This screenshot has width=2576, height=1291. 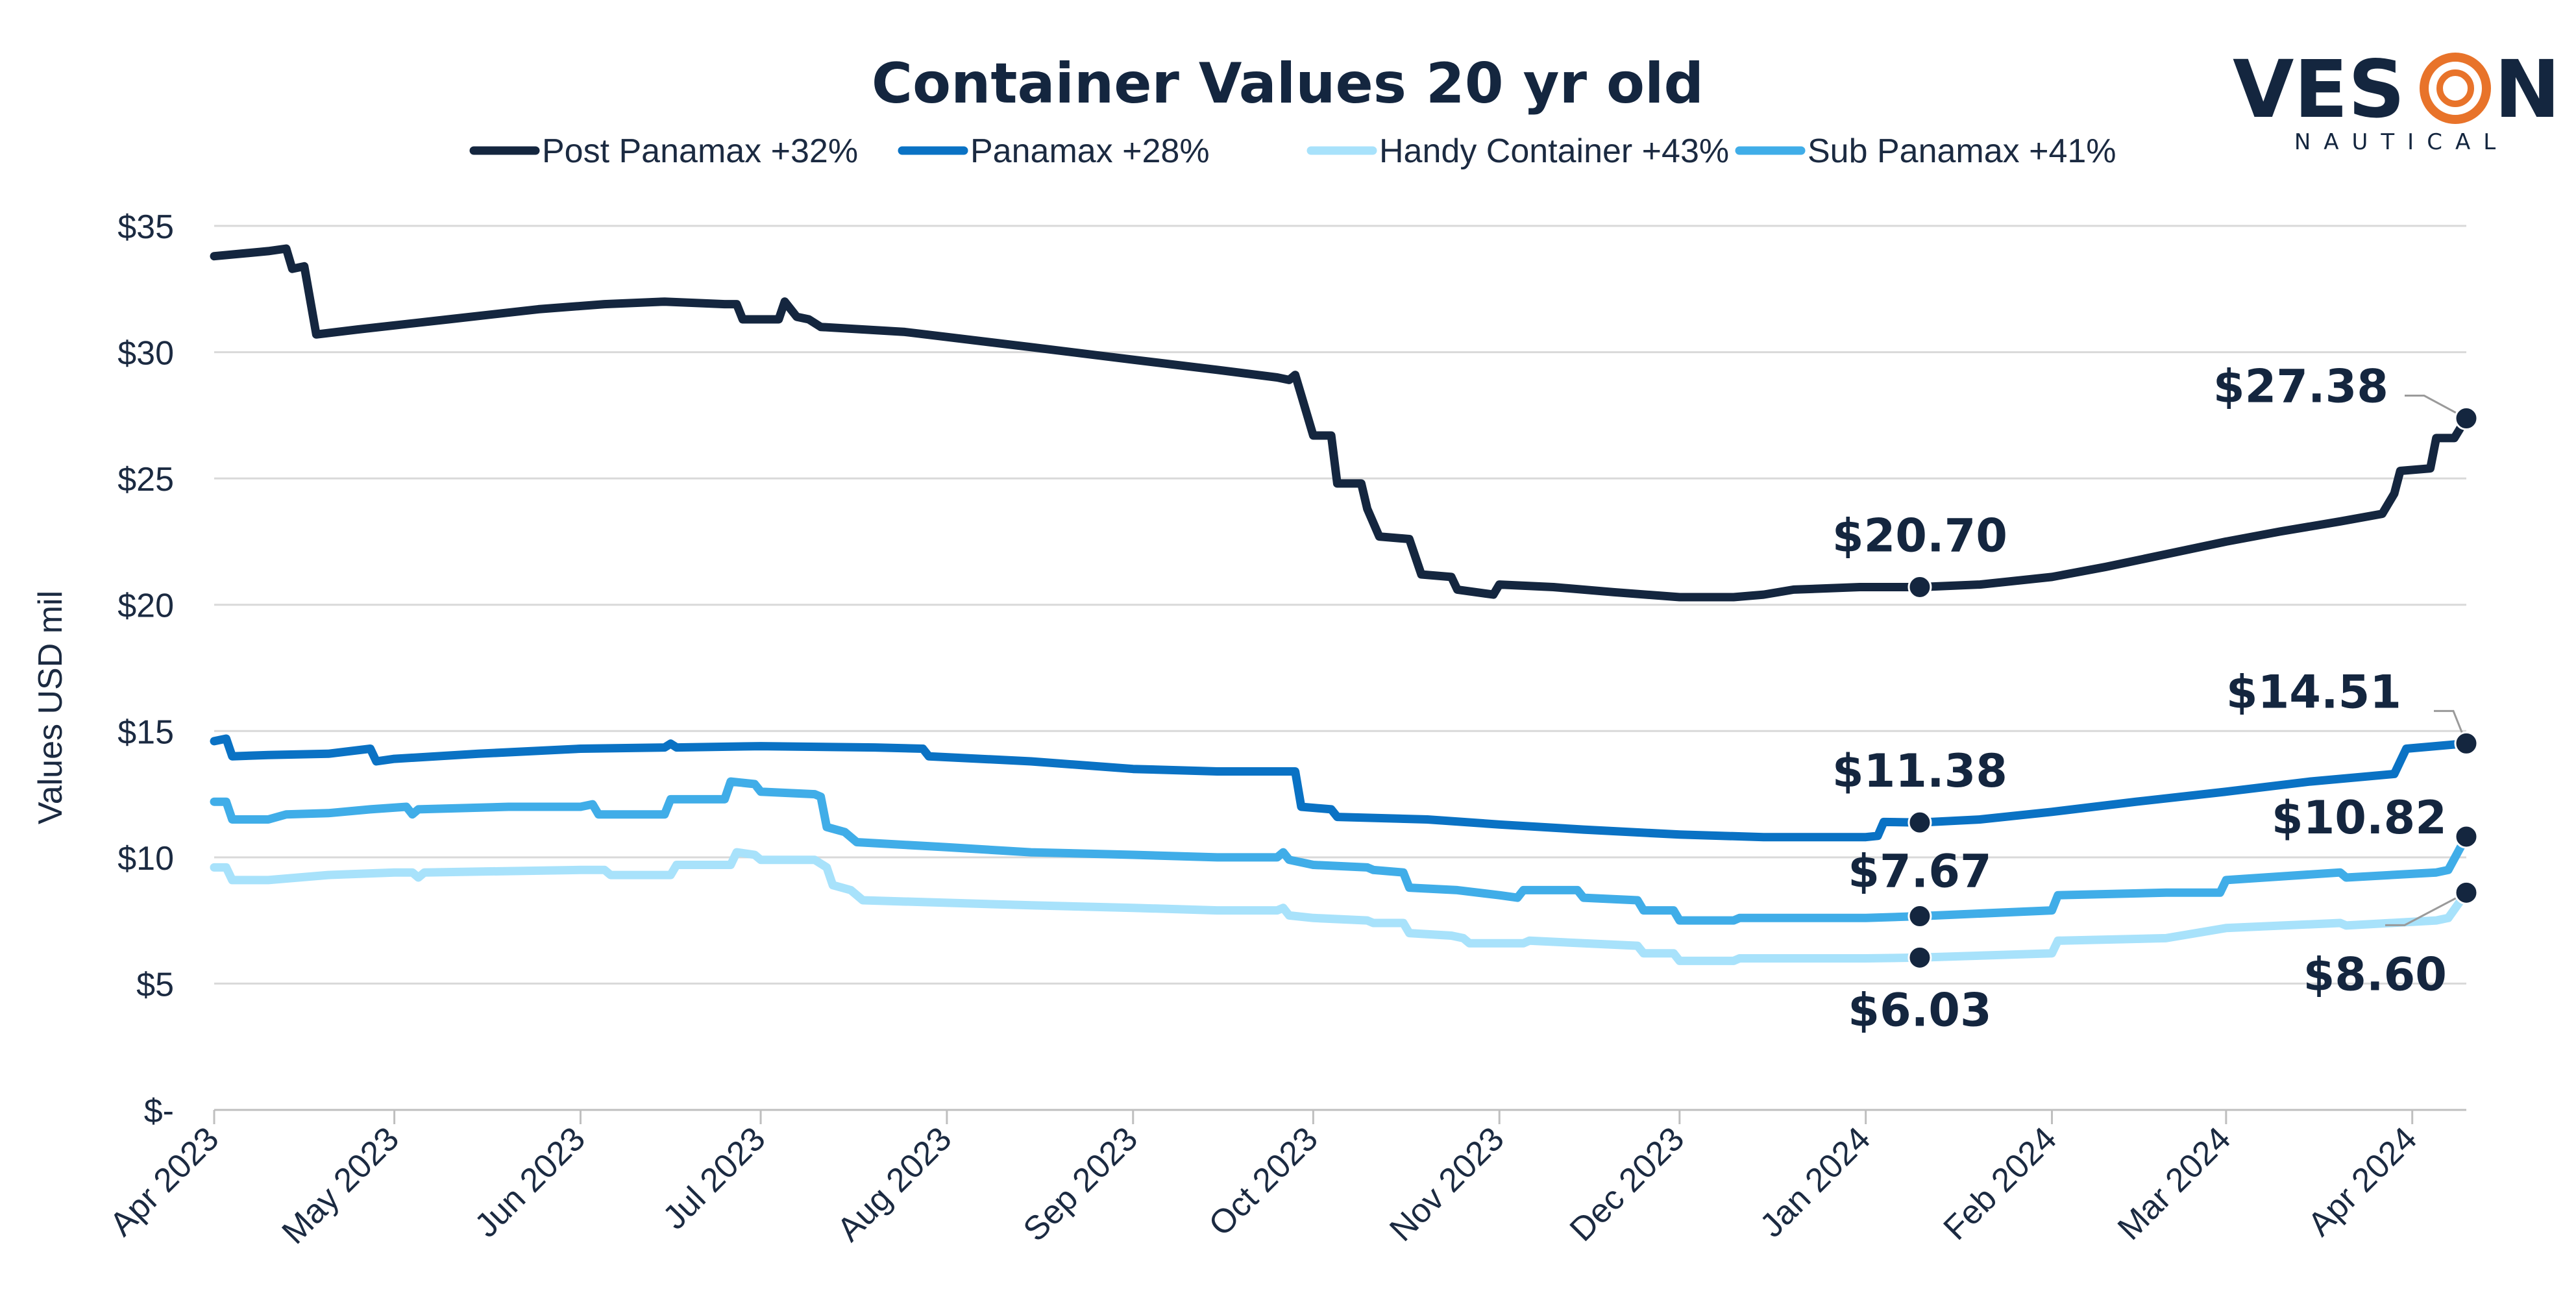 What do you see at coordinates (1627, 1184) in the screenshot?
I see `x-tick-label: Dec 2023` at bounding box center [1627, 1184].